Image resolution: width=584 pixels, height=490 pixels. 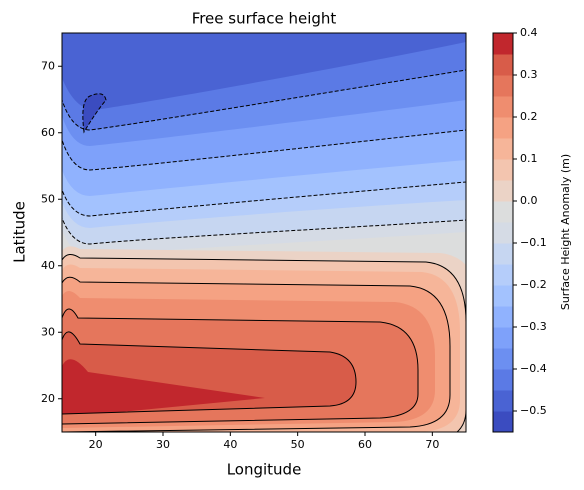 What do you see at coordinates (48, 132) in the screenshot?
I see `y-tick-label: 60` at bounding box center [48, 132].